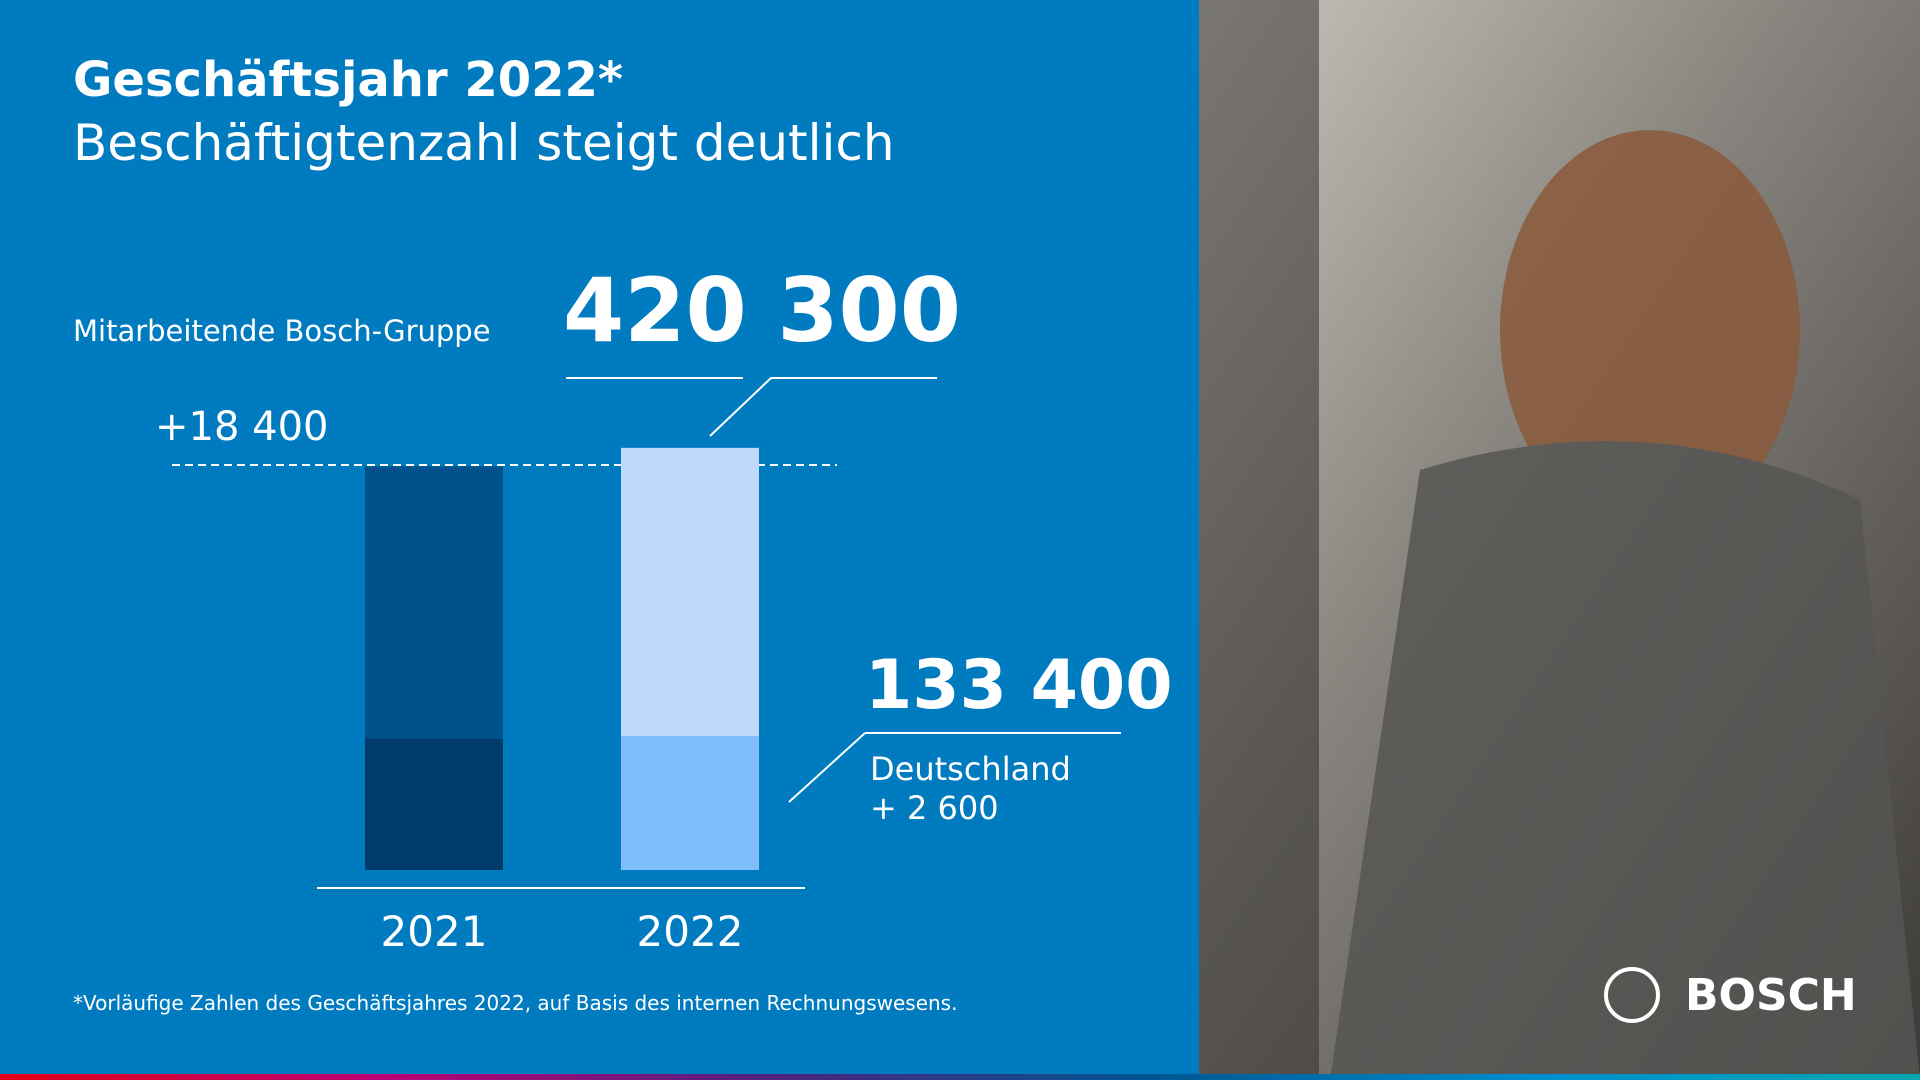 This screenshot has height=1084, width=1920. Describe the element at coordinates (241, 427) in the screenshot. I see `change-label: +18 400` at that location.